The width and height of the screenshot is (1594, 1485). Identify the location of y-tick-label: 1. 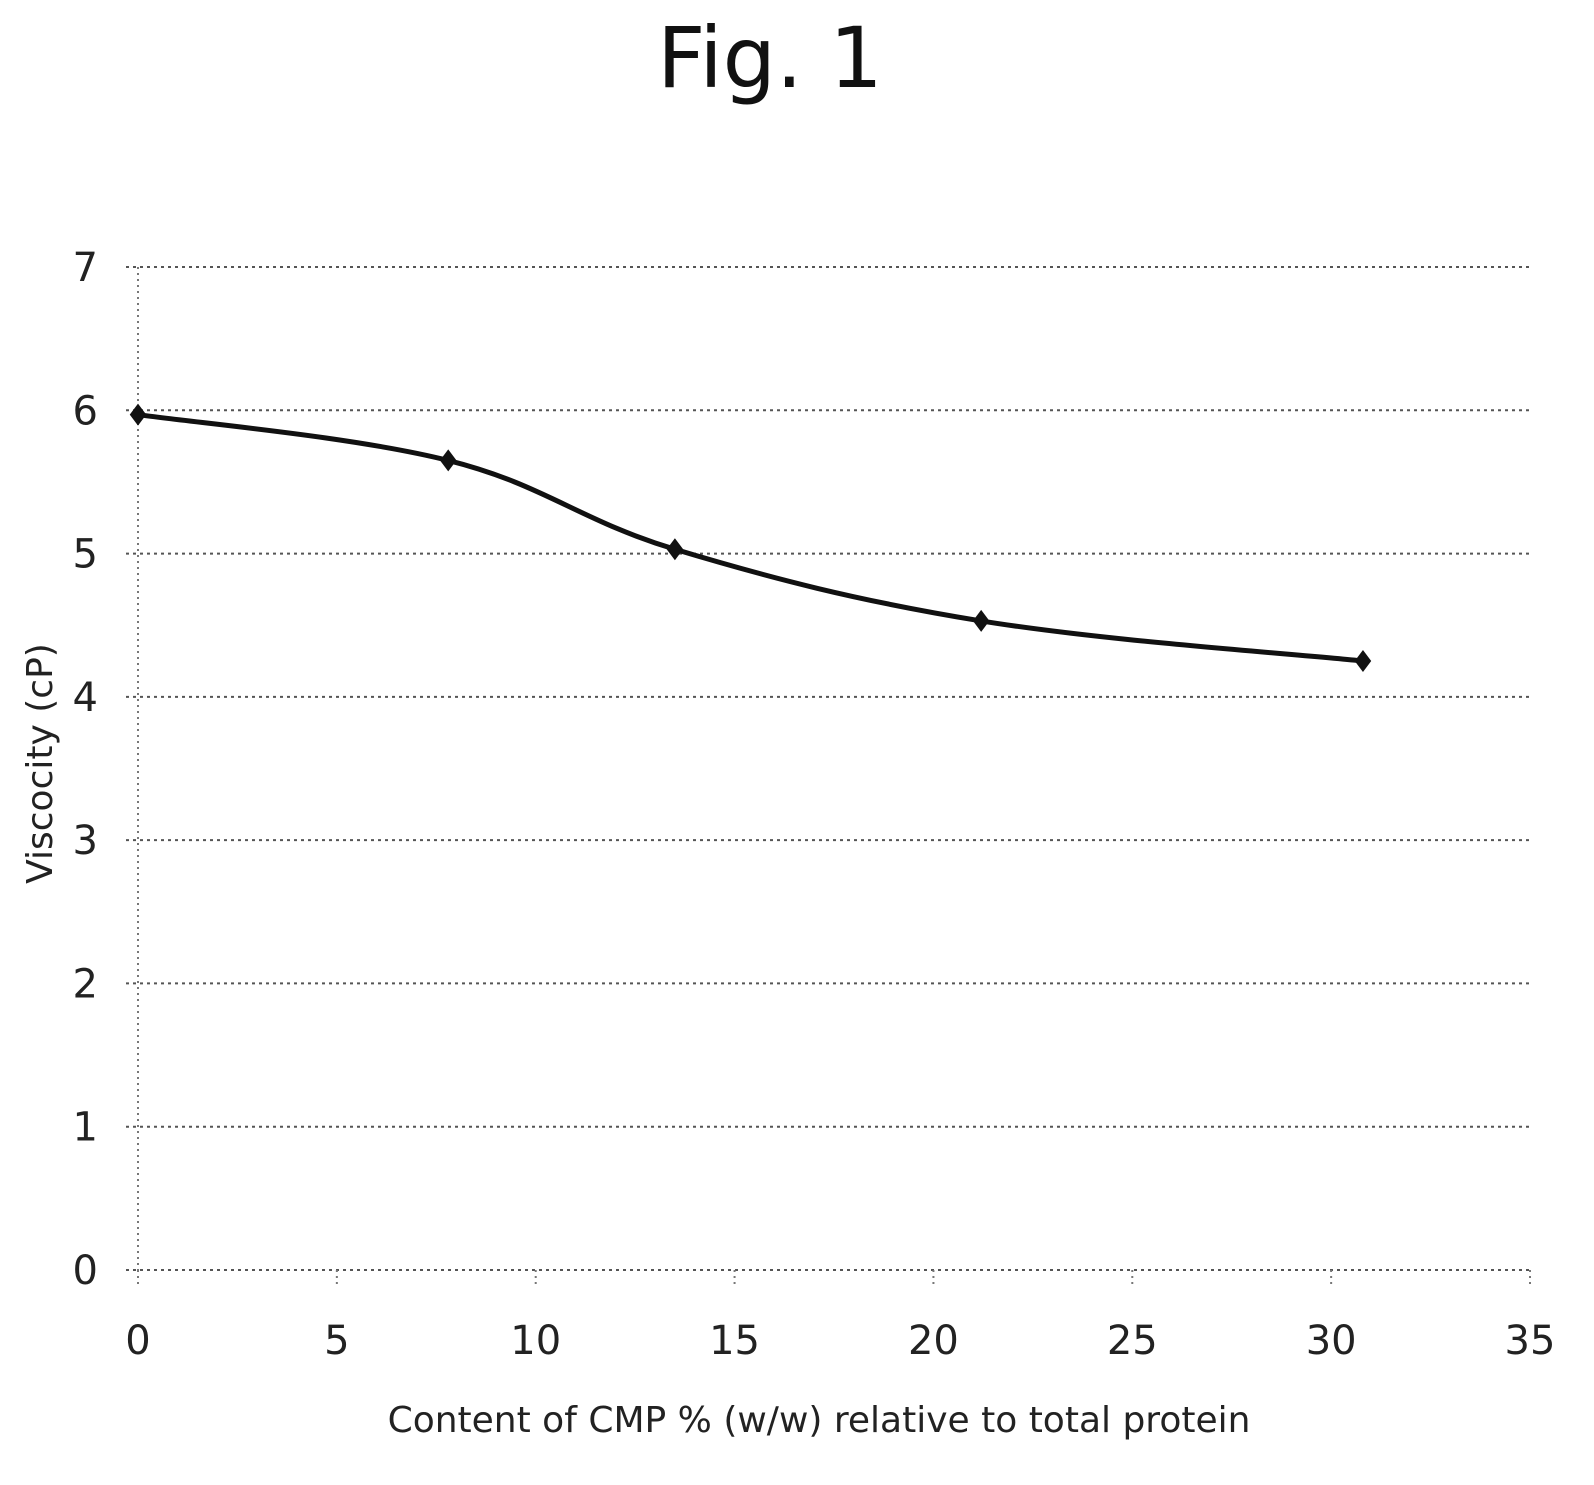
(85, 1128).